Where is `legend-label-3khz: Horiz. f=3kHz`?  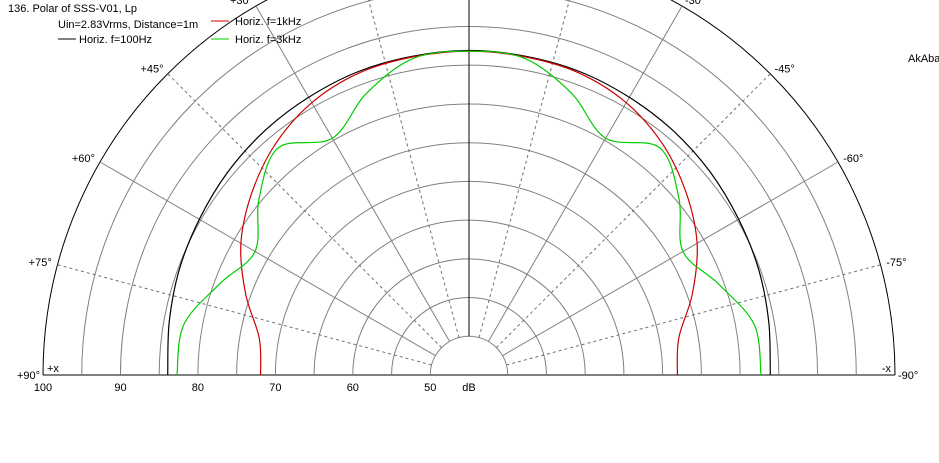
legend-label-3khz: Horiz. f=3kHz is located at coordinates (268, 40).